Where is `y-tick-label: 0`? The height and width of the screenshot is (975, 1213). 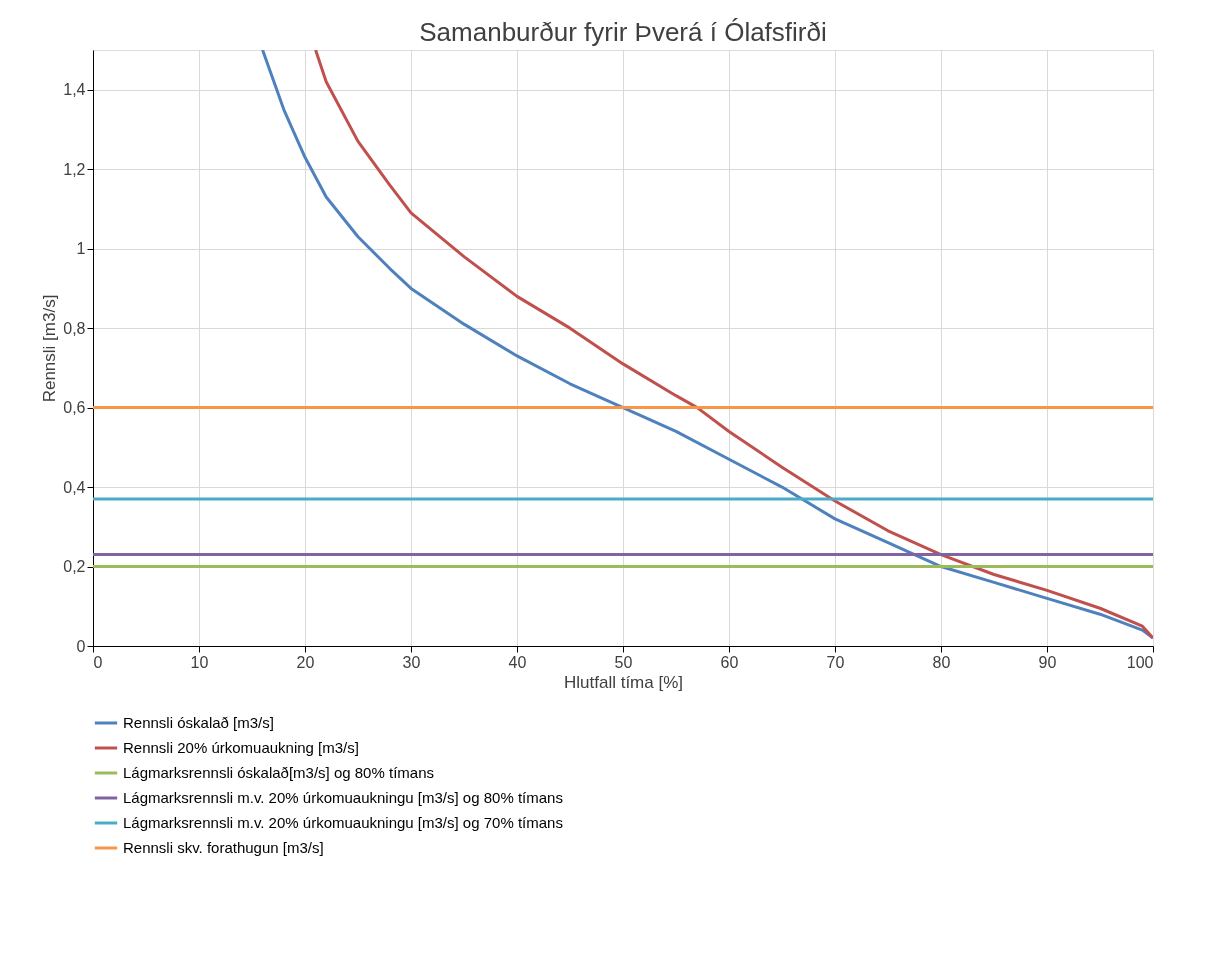 y-tick-label: 0 is located at coordinates (81, 646).